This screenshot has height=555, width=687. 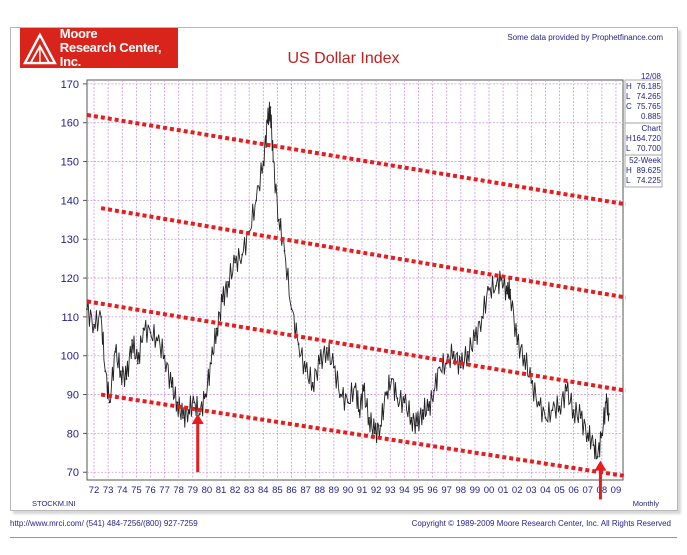 What do you see at coordinates (122, 490) in the screenshot?
I see `x-tick-label: 74` at bounding box center [122, 490].